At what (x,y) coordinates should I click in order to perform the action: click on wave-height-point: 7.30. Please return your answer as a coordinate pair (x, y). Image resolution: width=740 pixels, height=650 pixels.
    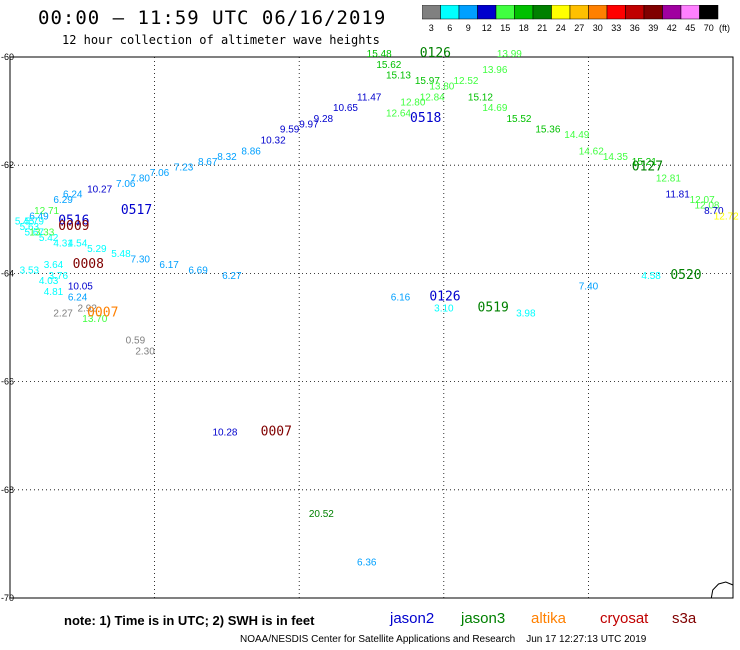
    Looking at the image, I should click on (141, 260).